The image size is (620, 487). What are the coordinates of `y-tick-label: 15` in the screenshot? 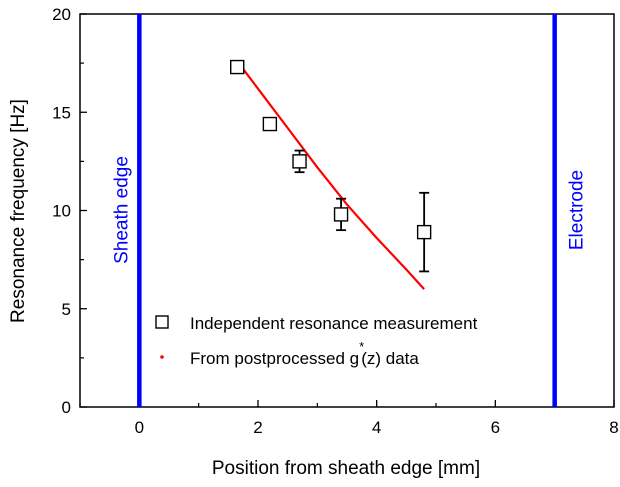 It's located at (61, 112).